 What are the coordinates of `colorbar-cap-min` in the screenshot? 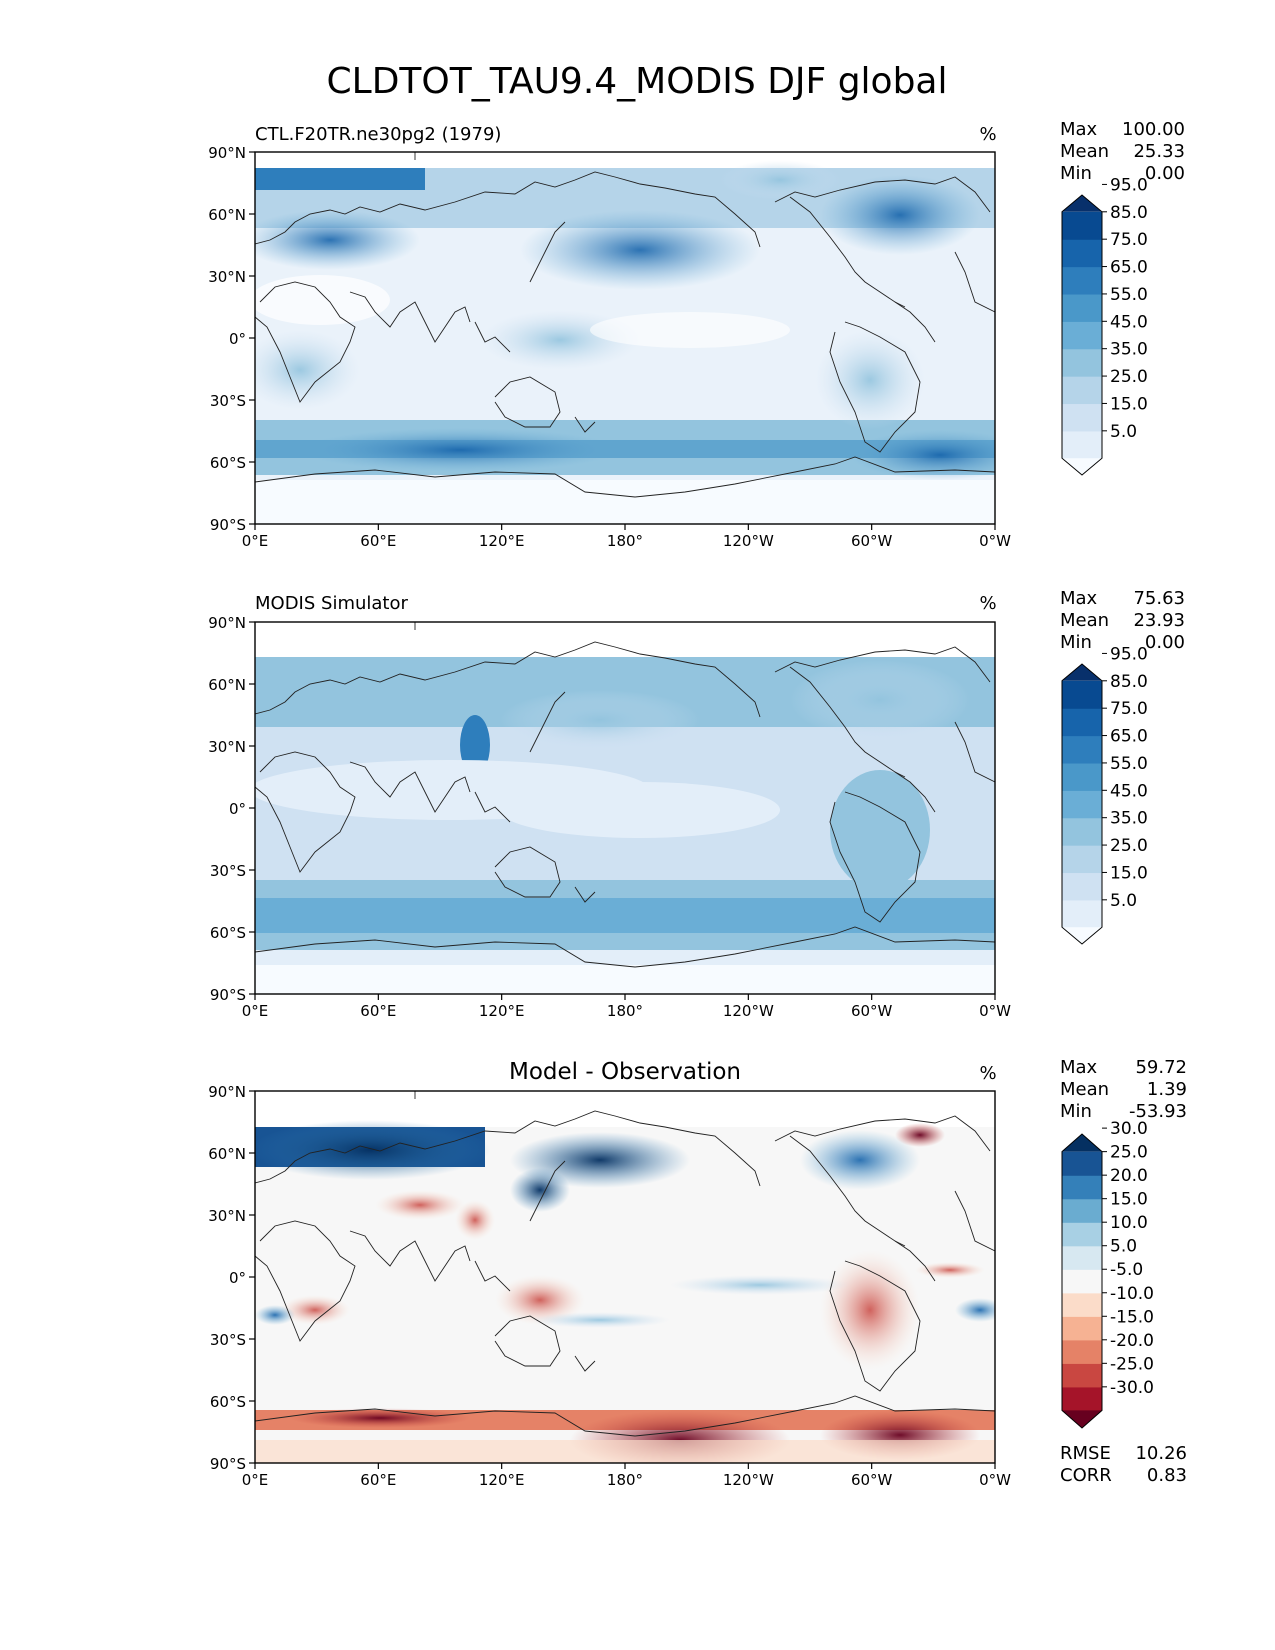 It's located at (1082, 466).